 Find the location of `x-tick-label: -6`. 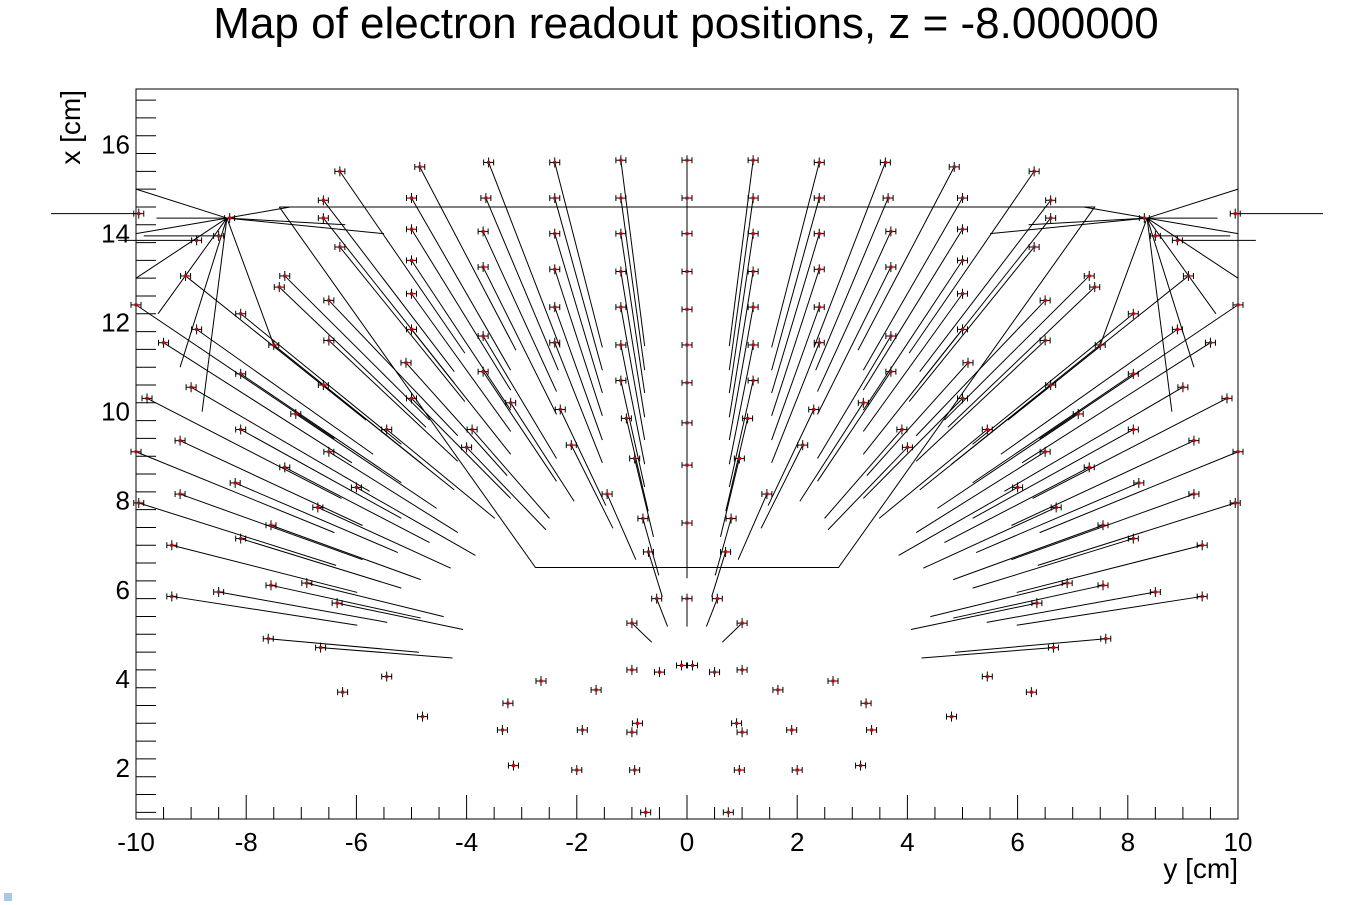

x-tick-label: -6 is located at coordinates (356, 842).